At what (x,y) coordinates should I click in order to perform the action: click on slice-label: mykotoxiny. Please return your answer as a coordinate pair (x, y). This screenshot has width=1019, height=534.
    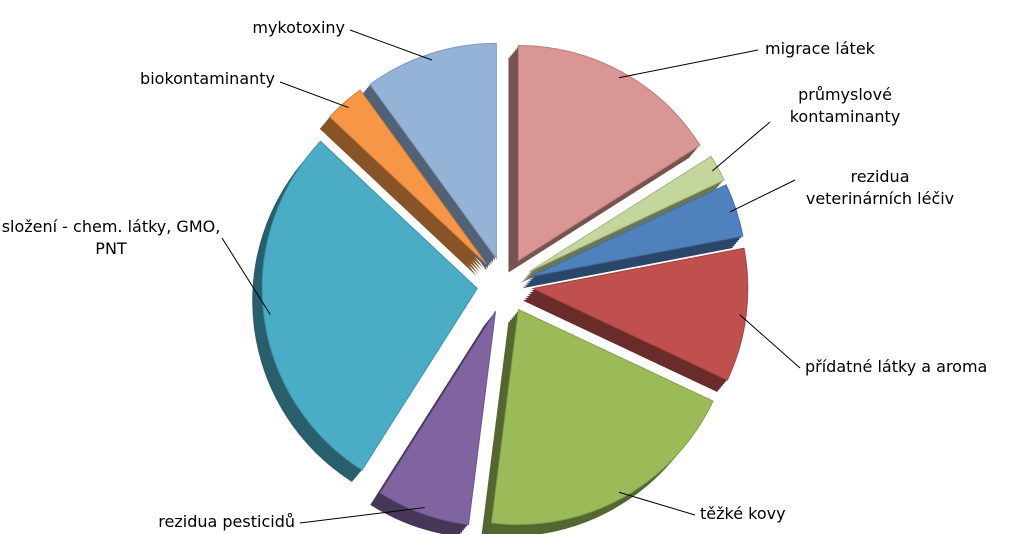
    Looking at the image, I should click on (298, 27).